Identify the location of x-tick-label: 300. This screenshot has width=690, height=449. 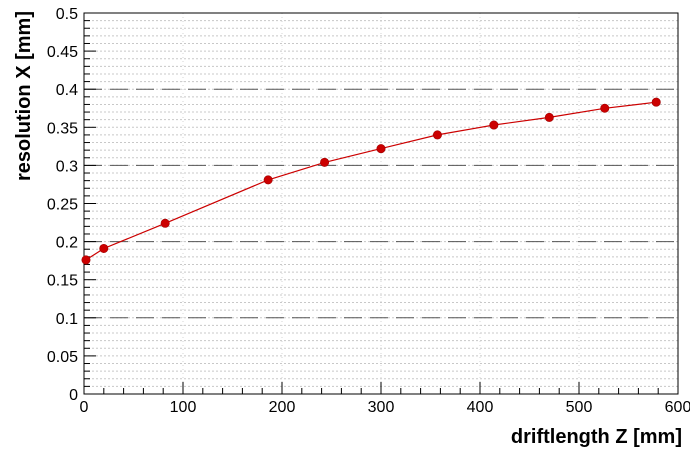
(381, 407).